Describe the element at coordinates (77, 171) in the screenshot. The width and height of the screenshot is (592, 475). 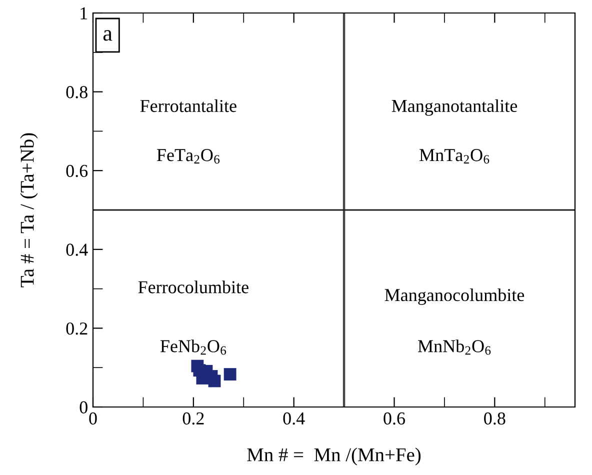
I see `y-tick-label: 0.6` at that location.